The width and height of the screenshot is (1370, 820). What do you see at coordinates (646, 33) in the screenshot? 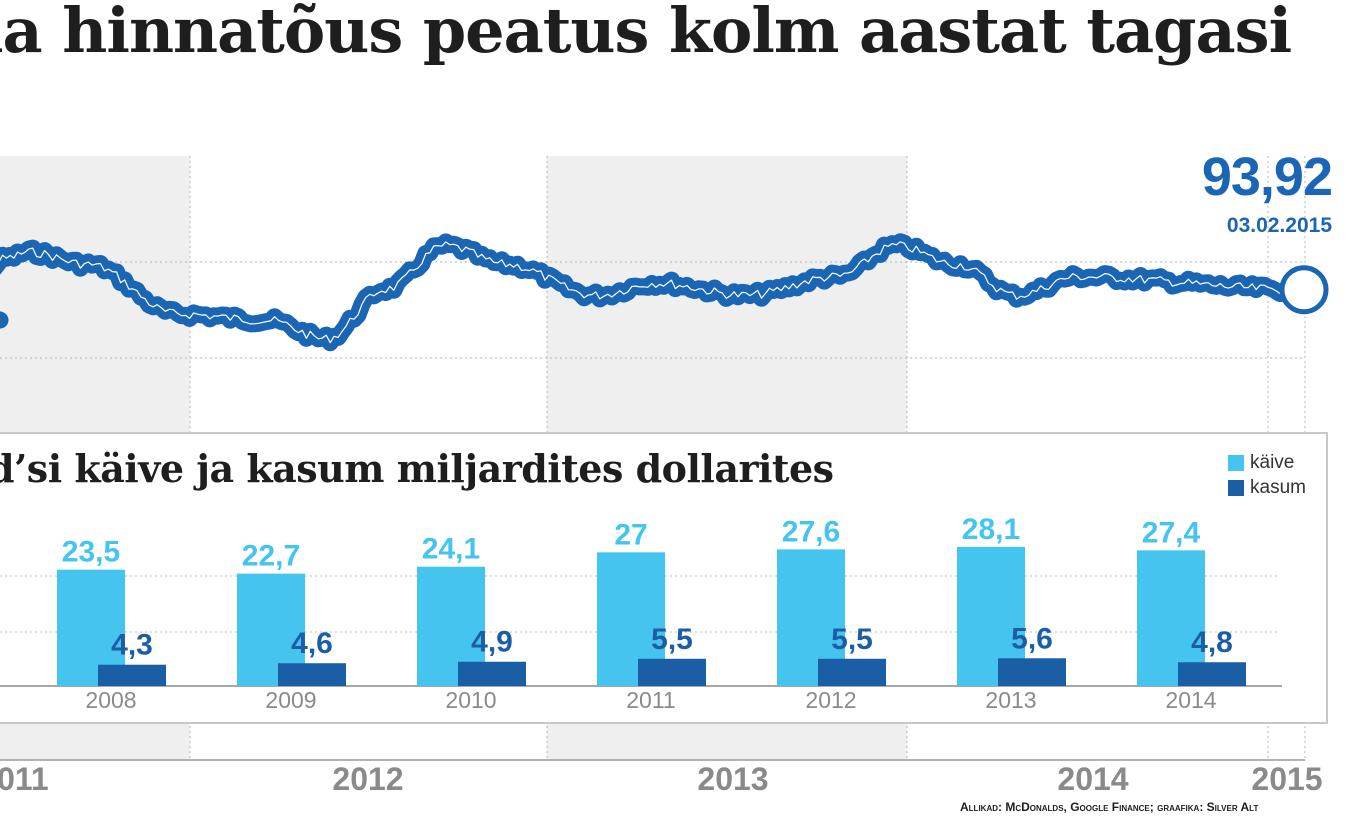
I see `chart-title: ia hinnatõus peatus kolm aastat tagasi` at bounding box center [646, 33].